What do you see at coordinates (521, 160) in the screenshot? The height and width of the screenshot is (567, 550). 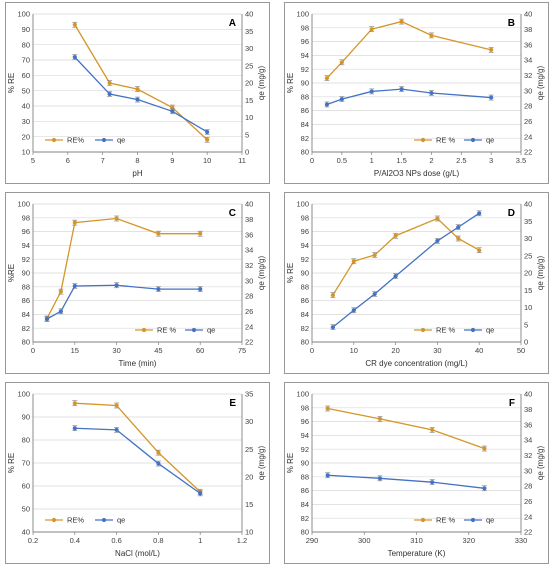 I see `x-tick-label: 3.5` at bounding box center [521, 160].